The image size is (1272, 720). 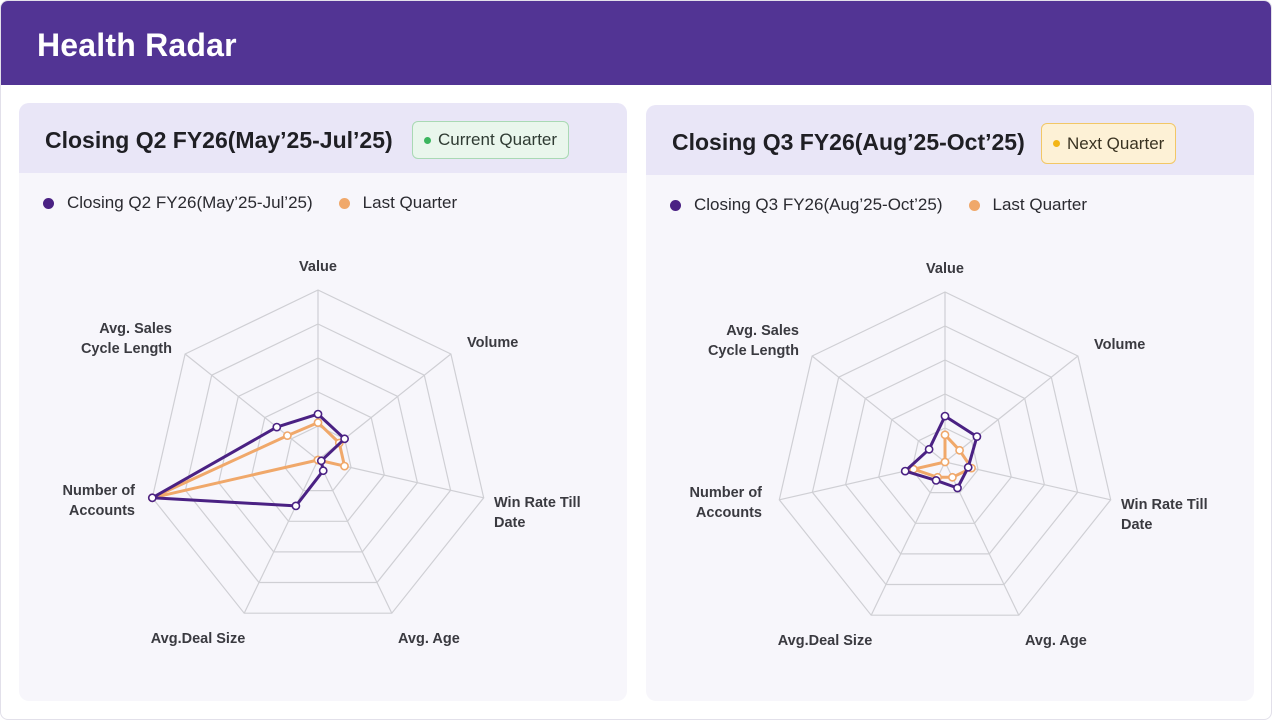 What do you see at coordinates (190, 202) in the screenshot?
I see `legend-label: Closing Q2 FY26(May’25-Jul’25)` at bounding box center [190, 202].